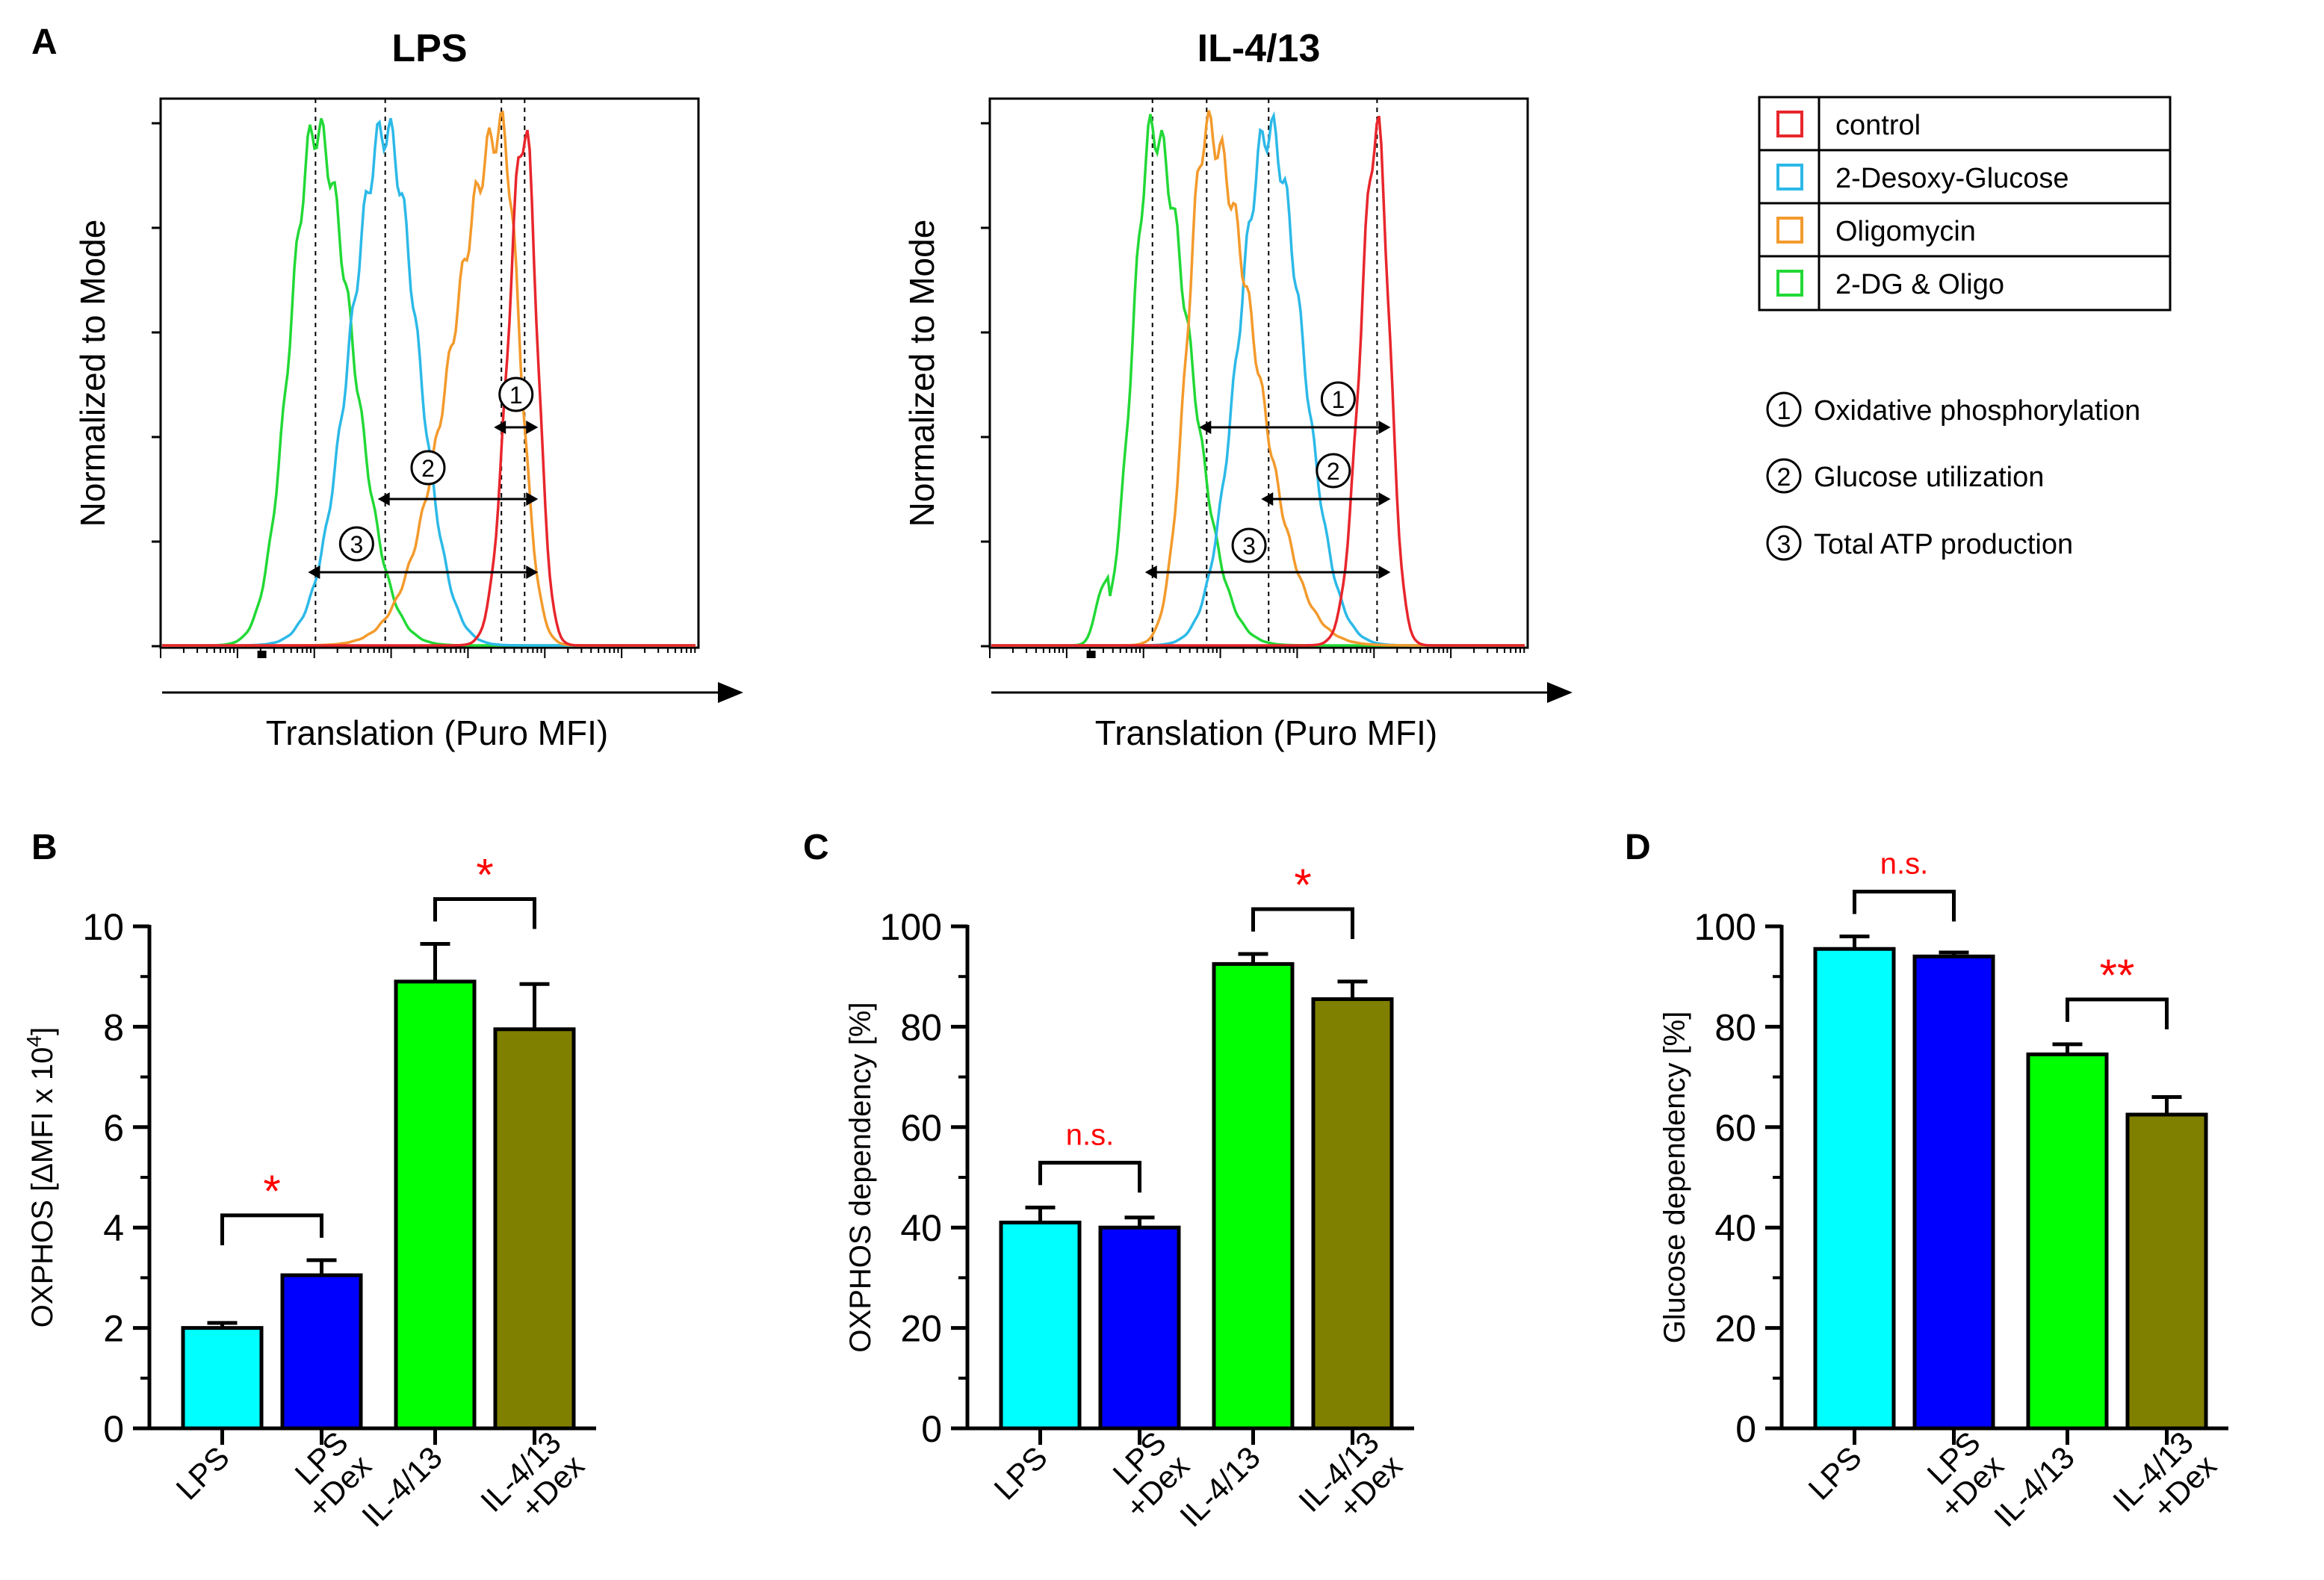 This screenshot has height=1580, width=2324. I want to click on x-axis-arrowhead, so click(1559, 692).